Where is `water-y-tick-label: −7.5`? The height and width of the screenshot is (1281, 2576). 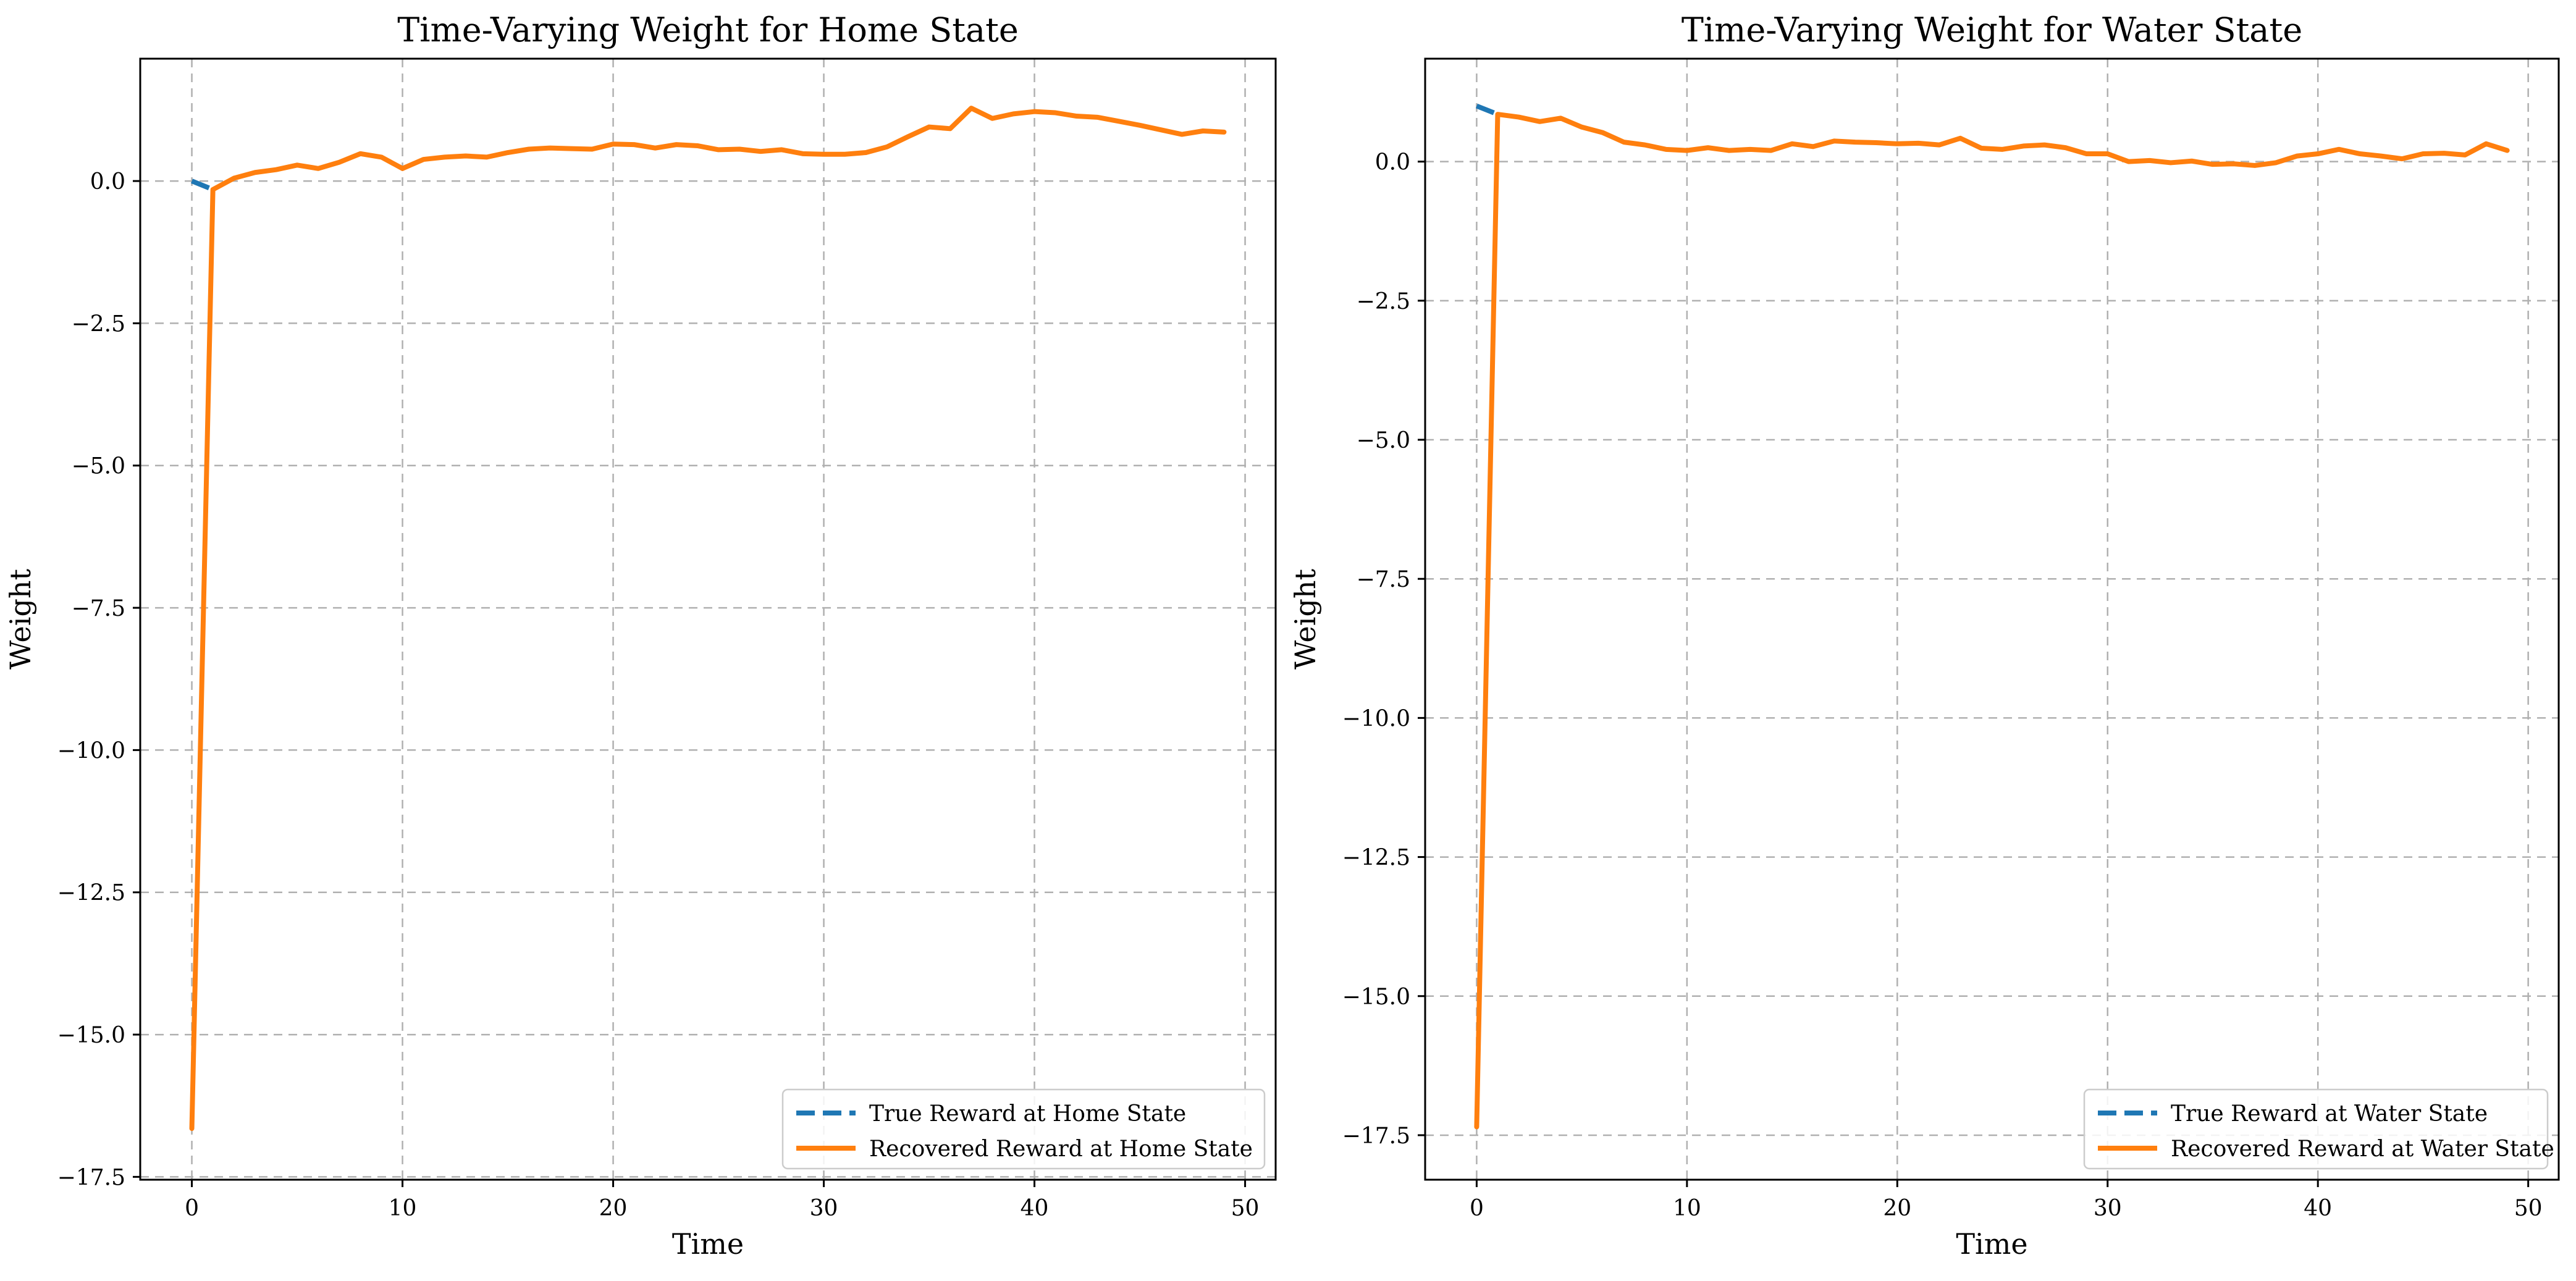 water-y-tick-label: −7.5 is located at coordinates (1383, 580).